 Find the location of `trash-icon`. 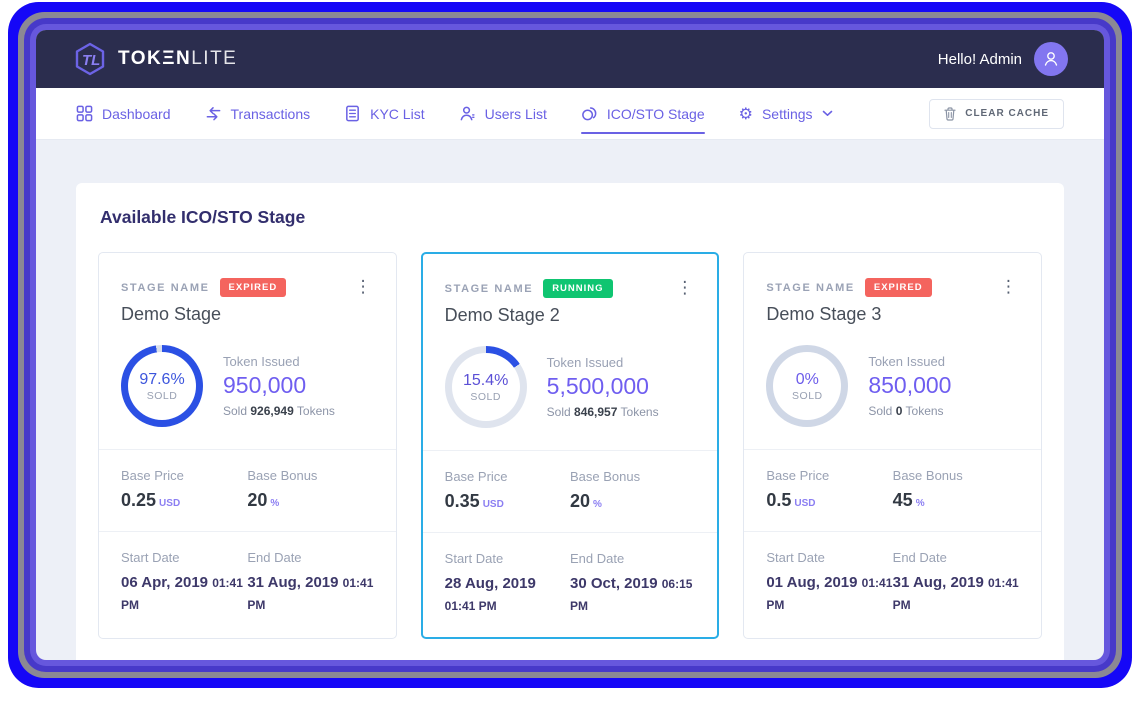

trash-icon is located at coordinates (950, 113).